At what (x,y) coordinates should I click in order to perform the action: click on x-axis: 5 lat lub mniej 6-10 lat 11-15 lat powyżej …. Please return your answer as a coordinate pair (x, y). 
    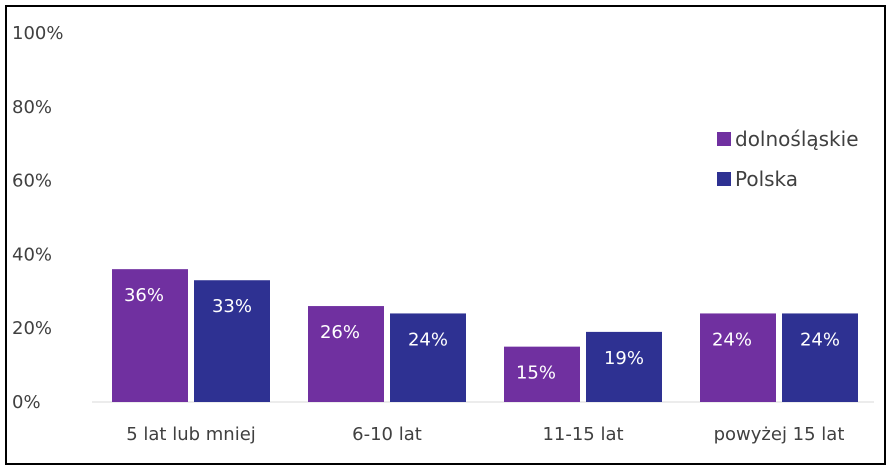
    Looking at the image, I should click on (485, 434).